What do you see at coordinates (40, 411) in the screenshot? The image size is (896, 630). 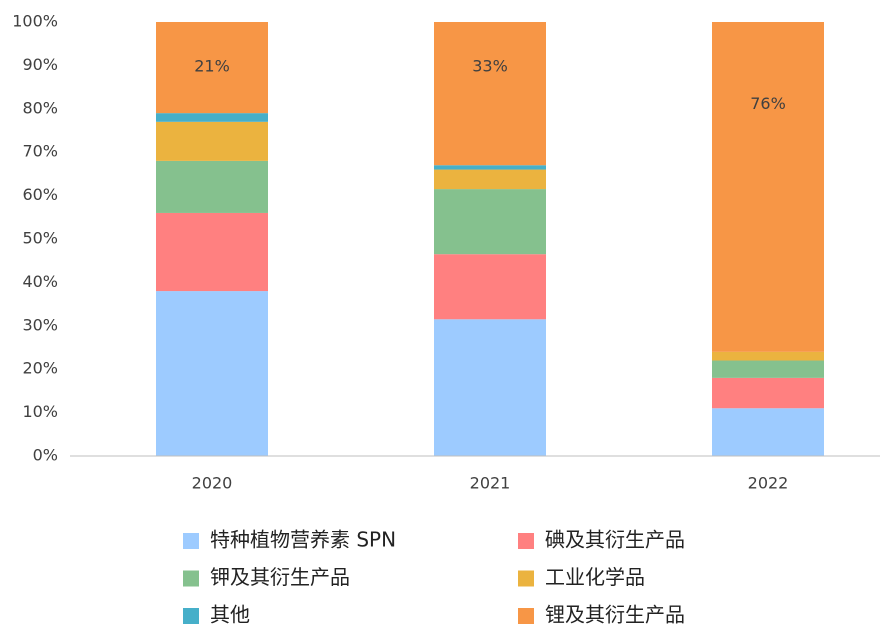 I see `y-tick-label: 10%` at bounding box center [40, 411].